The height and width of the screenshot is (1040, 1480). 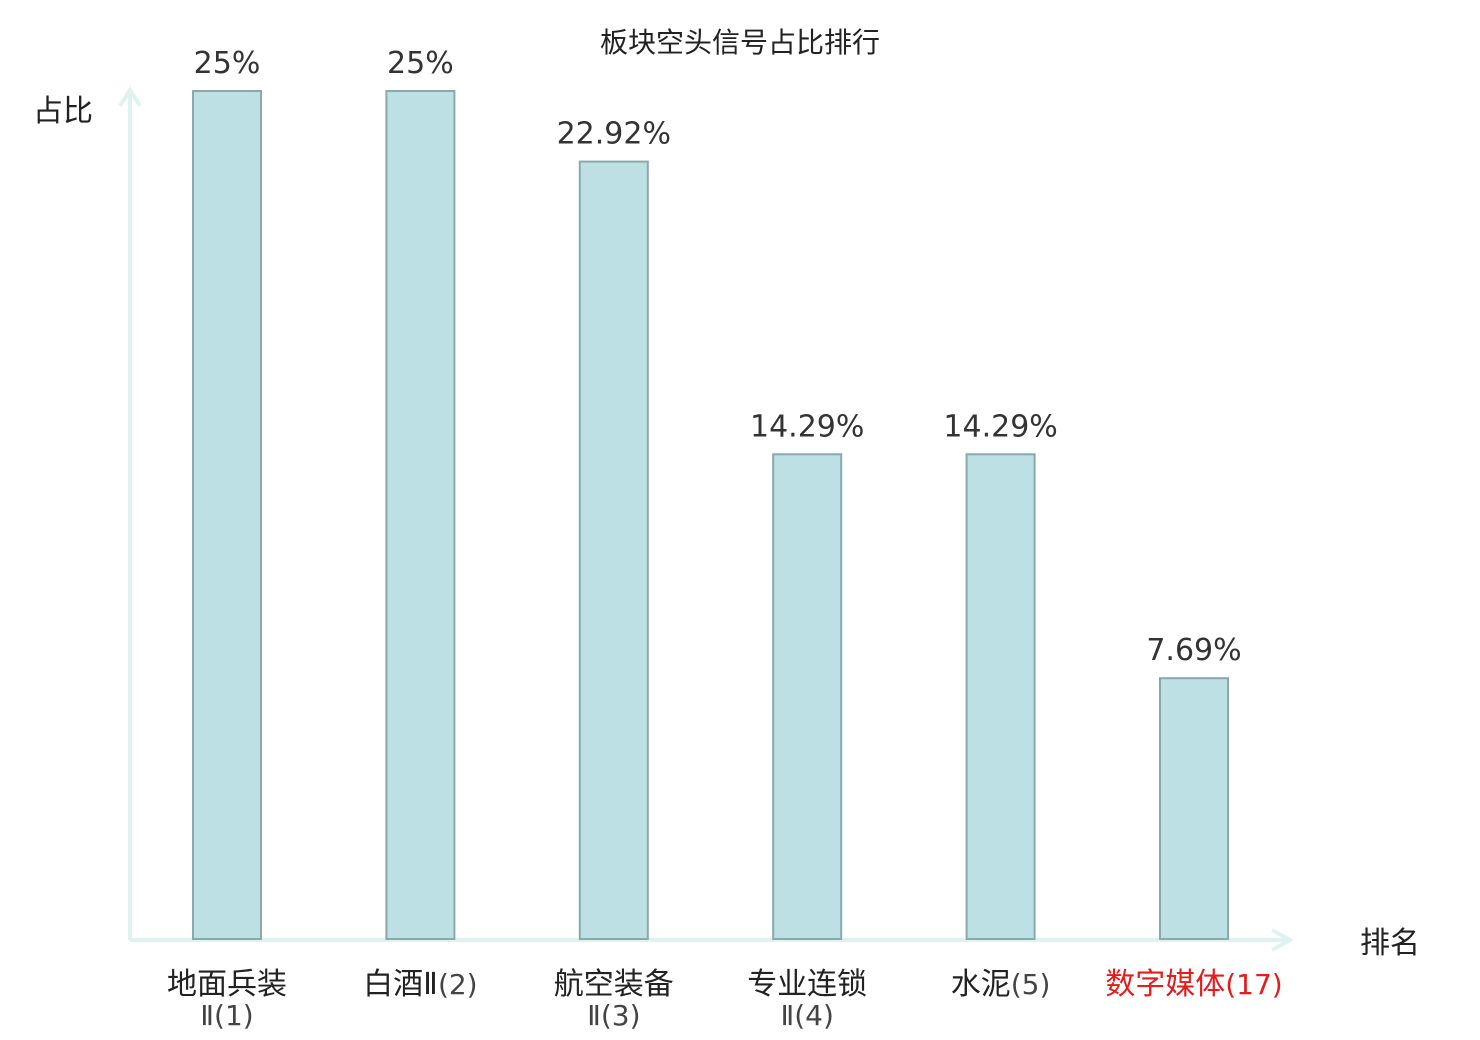 I want to click on category-rank-label: Ⅱ(1), so click(x=226, y=1015).